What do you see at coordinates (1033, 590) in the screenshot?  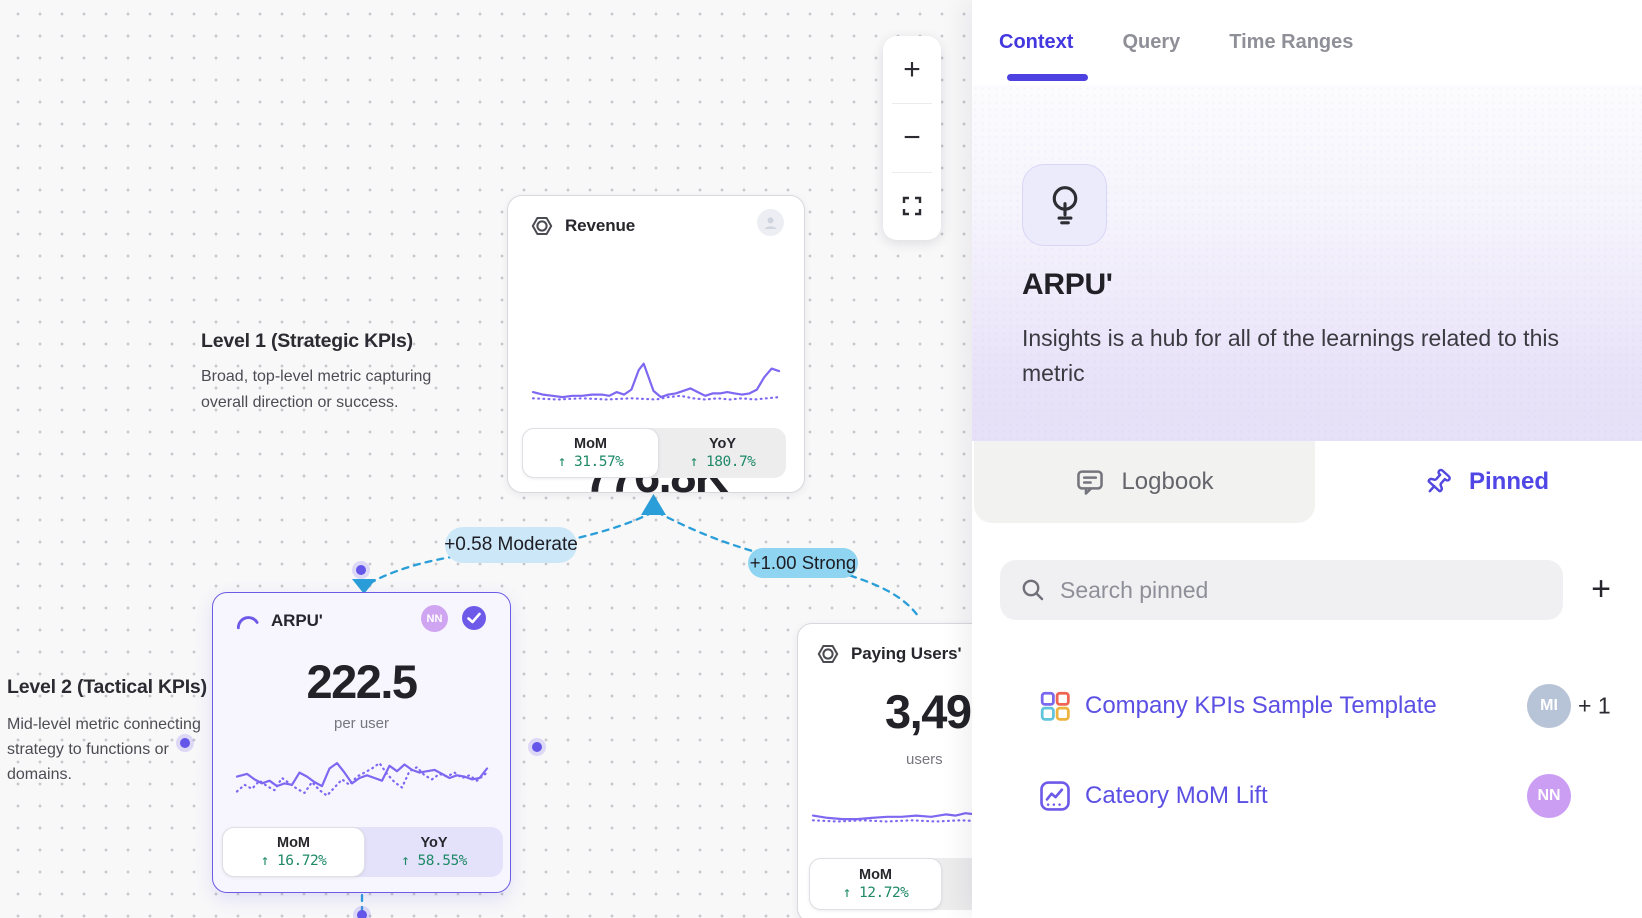 I see `search-icon` at bounding box center [1033, 590].